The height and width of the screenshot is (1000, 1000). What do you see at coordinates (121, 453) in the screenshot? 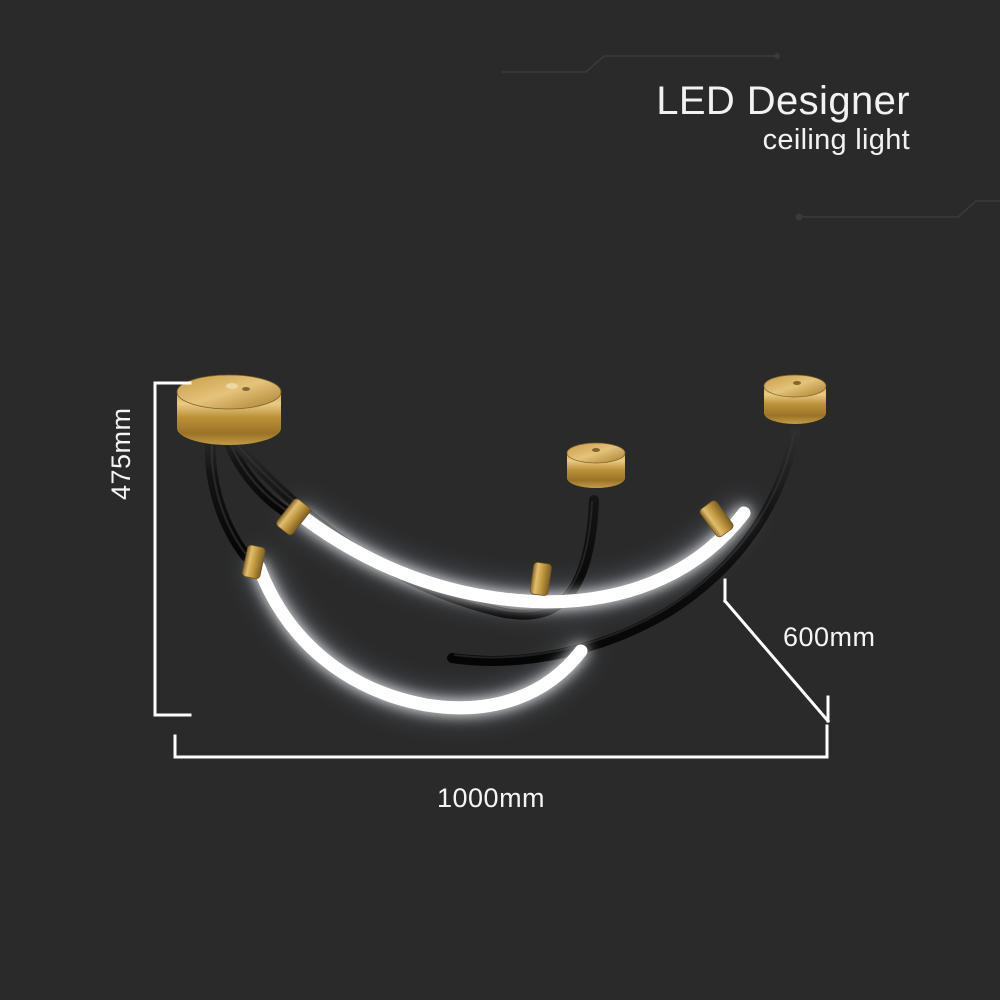
I see `dimension-height-label: 475mm` at bounding box center [121, 453].